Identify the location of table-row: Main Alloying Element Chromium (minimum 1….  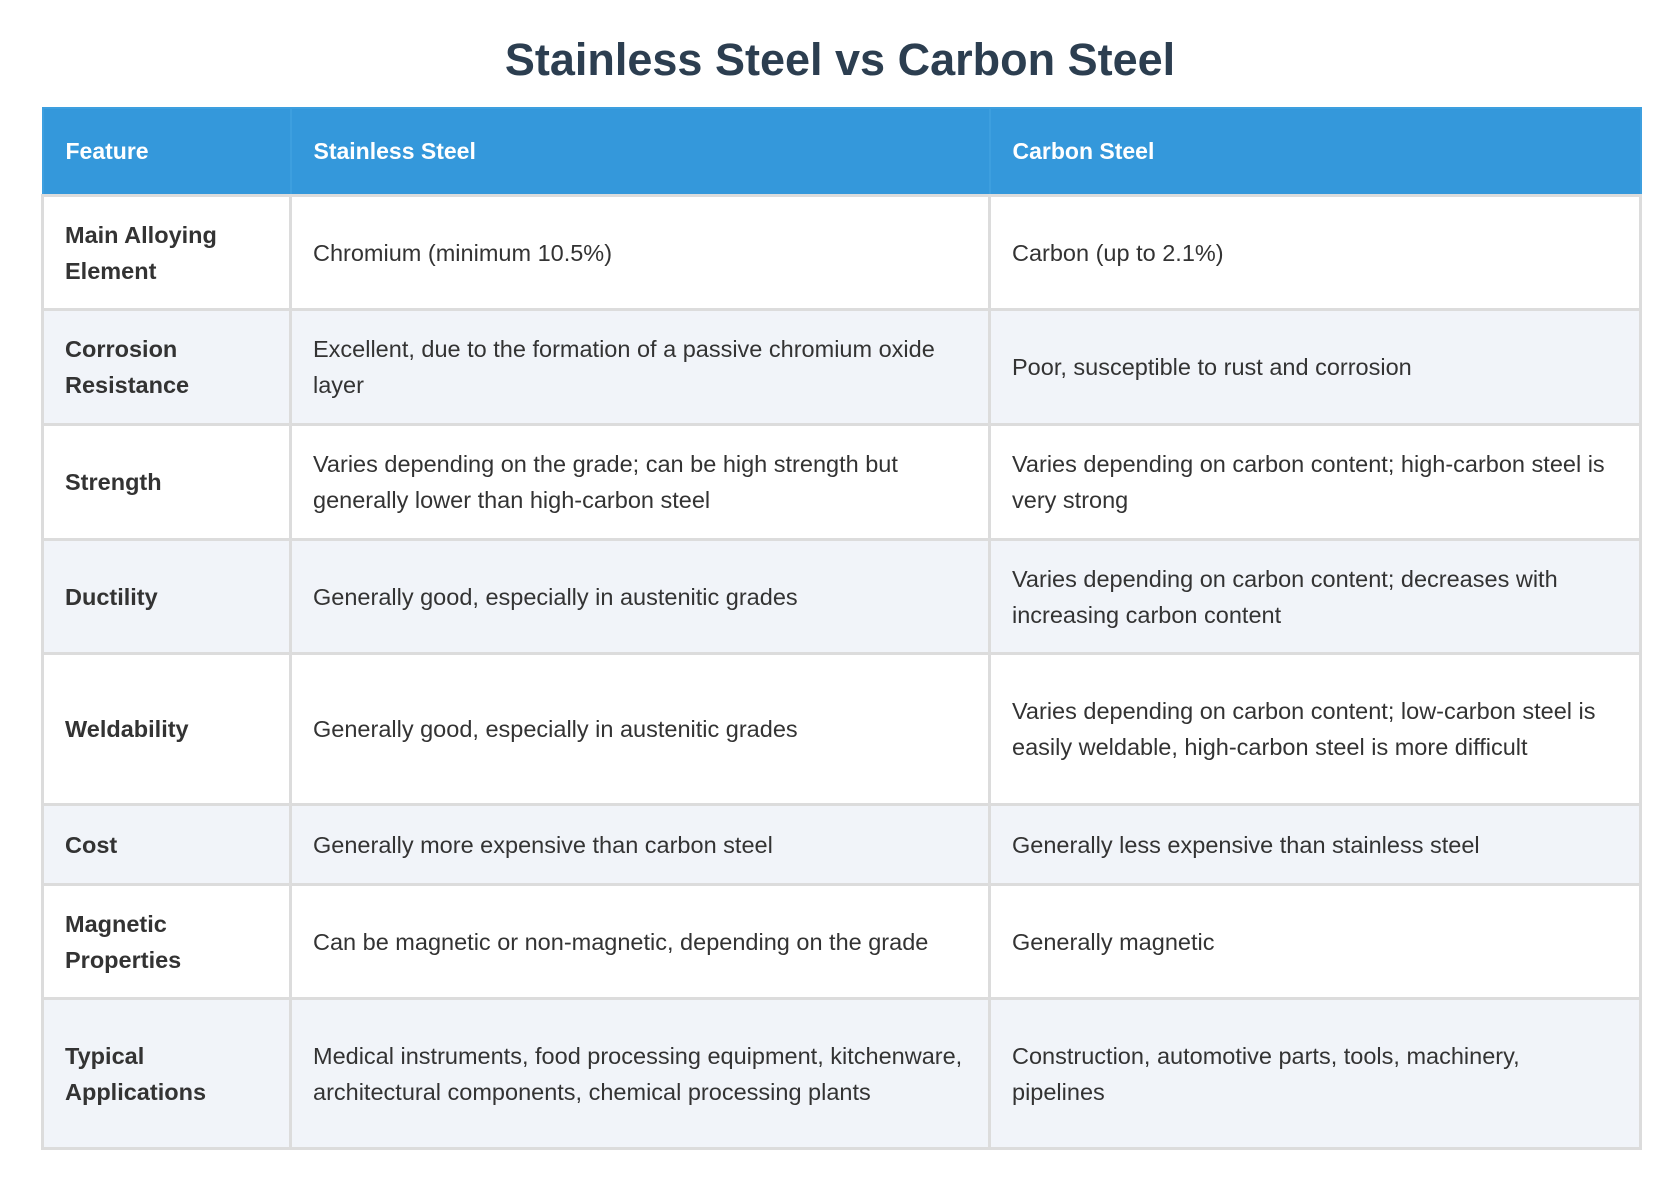
(841, 252).